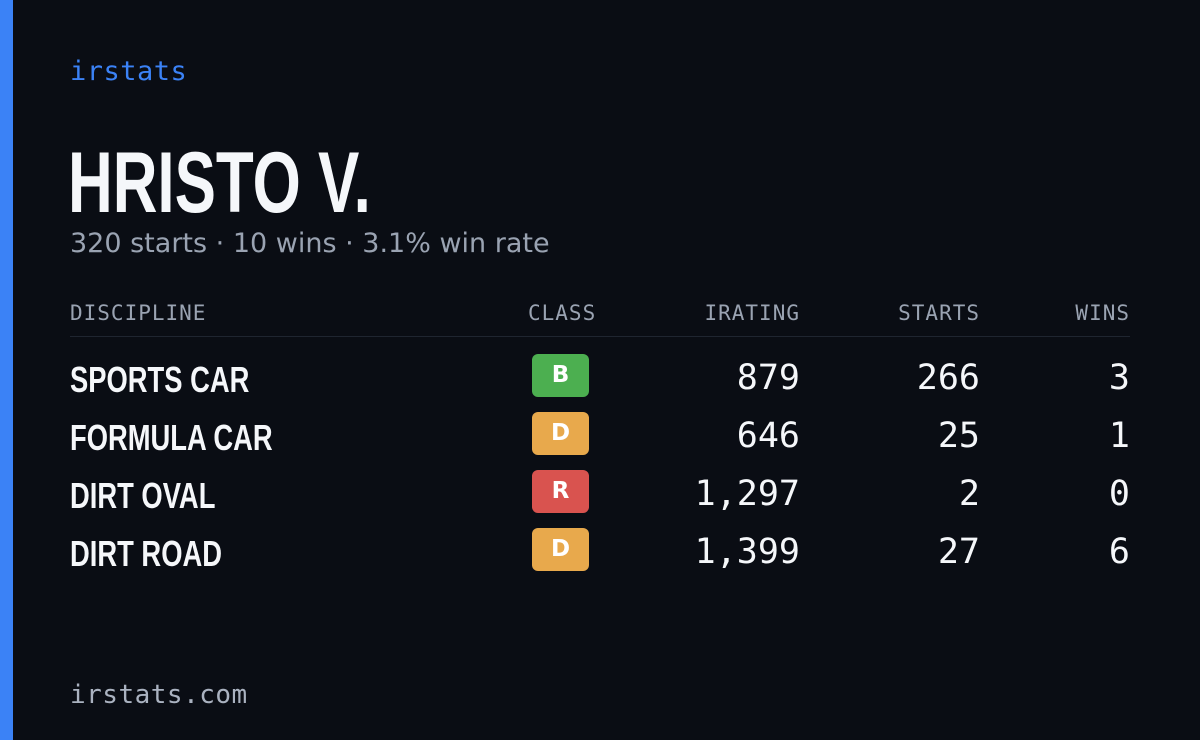  Describe the element at coordinates (939, 313) in the screenshot. I see `column-header-starts: STARTS` at that location.